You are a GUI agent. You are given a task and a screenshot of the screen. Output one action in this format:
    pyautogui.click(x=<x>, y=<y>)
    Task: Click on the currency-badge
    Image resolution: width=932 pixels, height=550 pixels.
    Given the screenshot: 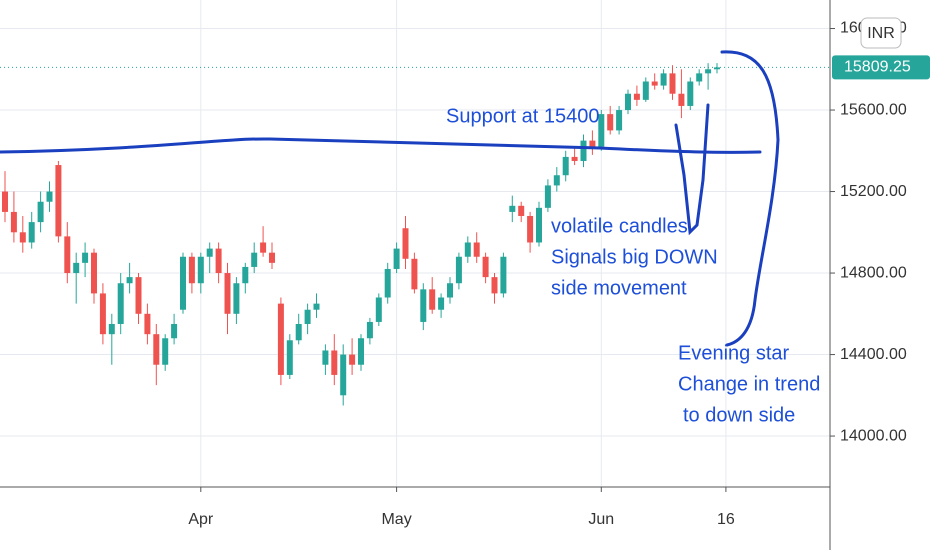 What is the action you would take?
    pyautogui.click(x=881, y=33)
    